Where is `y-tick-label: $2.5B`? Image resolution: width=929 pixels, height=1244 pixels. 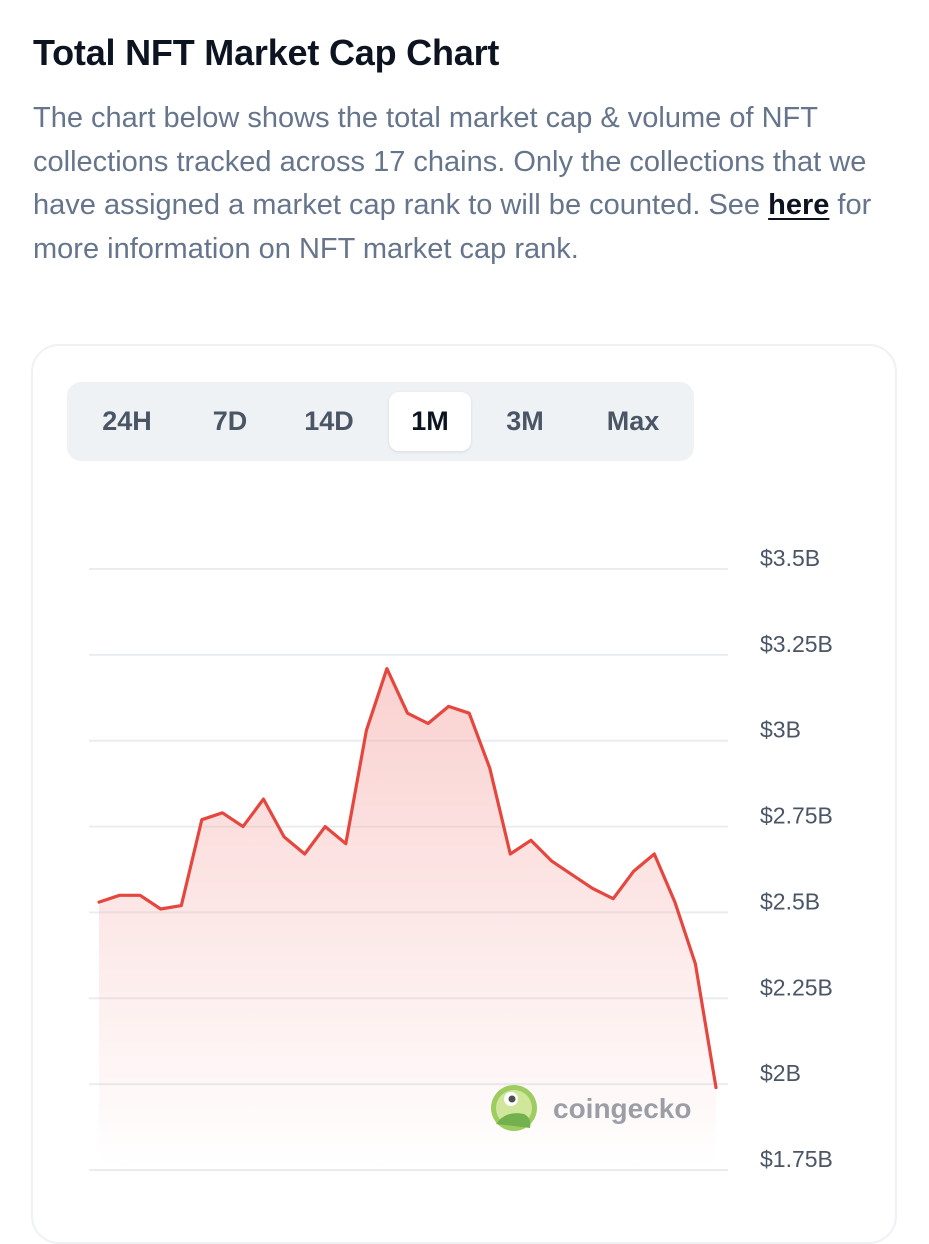
y-tick-label: $2.5B is located at coordinates (790, 901).